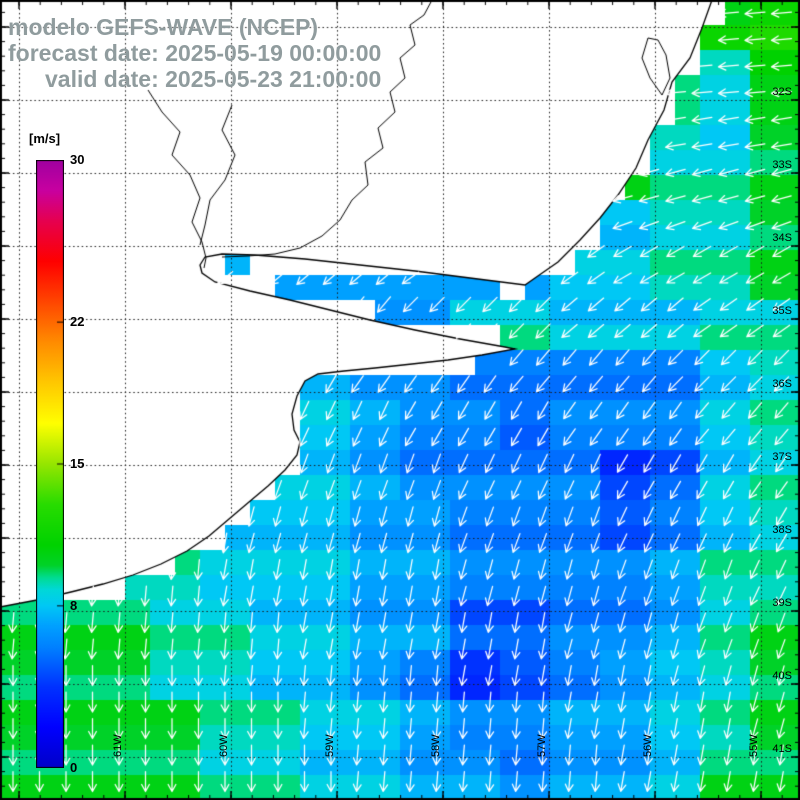 Image resolution: width=800 pixels, height=800 pixels. What do you see at coordinates (782, 676) in the screenshot?
I see `latitude-tick-label: 40S` at bounding box center [782, 676].